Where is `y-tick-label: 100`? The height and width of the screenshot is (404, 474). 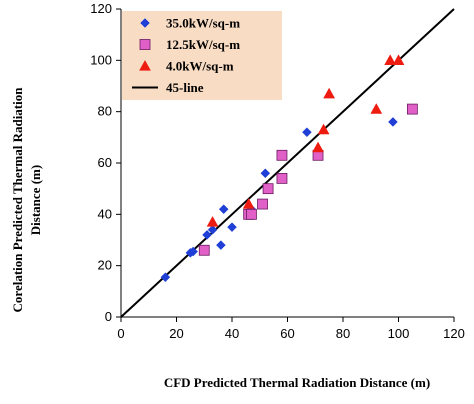 y-tick-label: 100 is located at coordinates (101, 59).